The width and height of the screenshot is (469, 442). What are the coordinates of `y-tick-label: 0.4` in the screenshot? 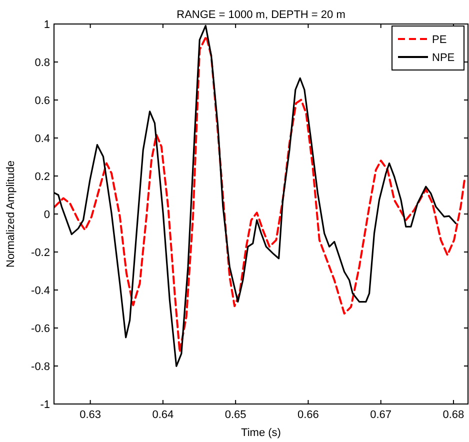 It's located at (42, 139).